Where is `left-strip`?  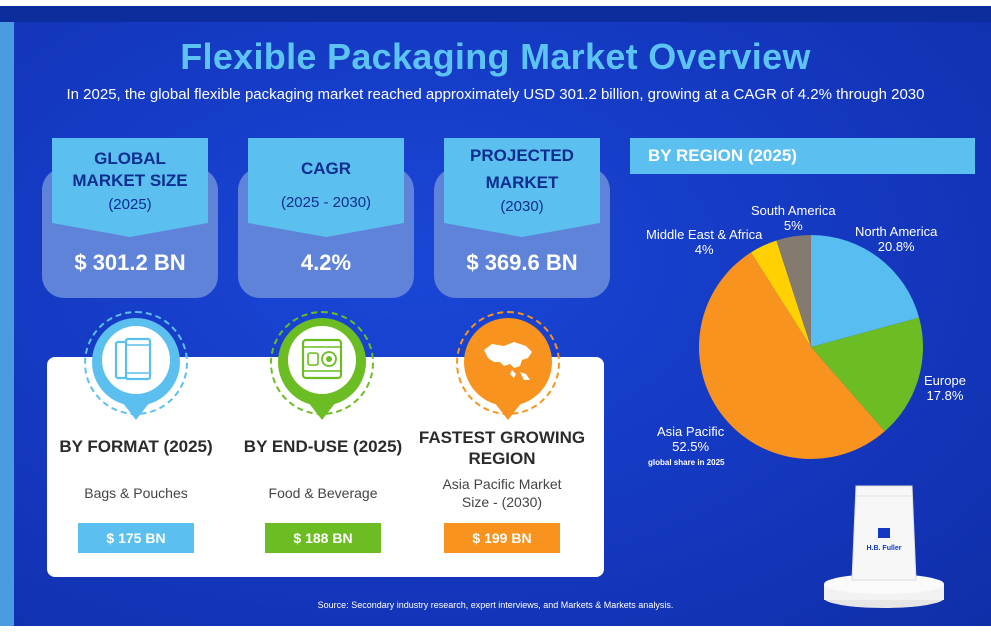 left-strip is located at coordinates (7, 324).